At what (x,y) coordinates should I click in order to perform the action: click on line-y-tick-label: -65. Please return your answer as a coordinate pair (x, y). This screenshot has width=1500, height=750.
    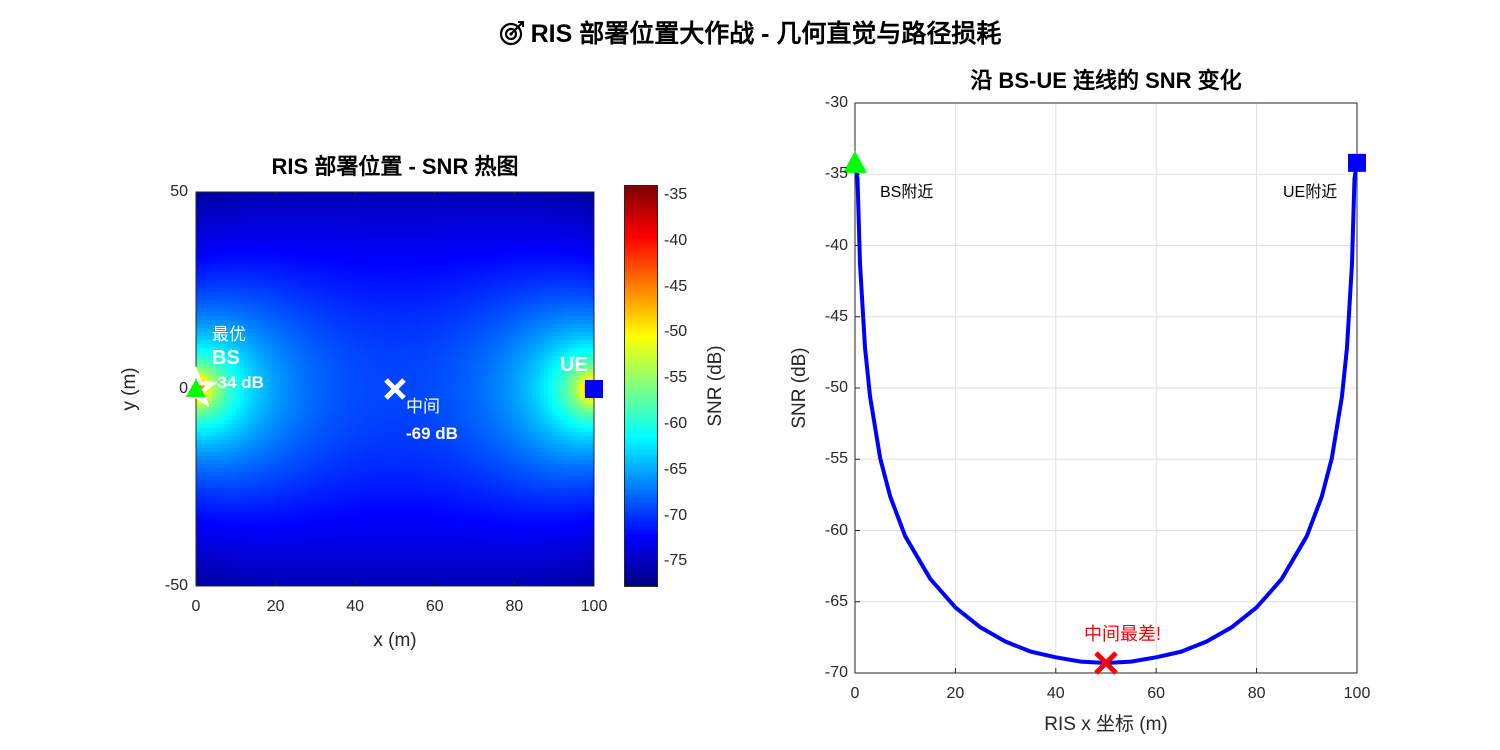
    Looking at the image, I should click on (836, 601).